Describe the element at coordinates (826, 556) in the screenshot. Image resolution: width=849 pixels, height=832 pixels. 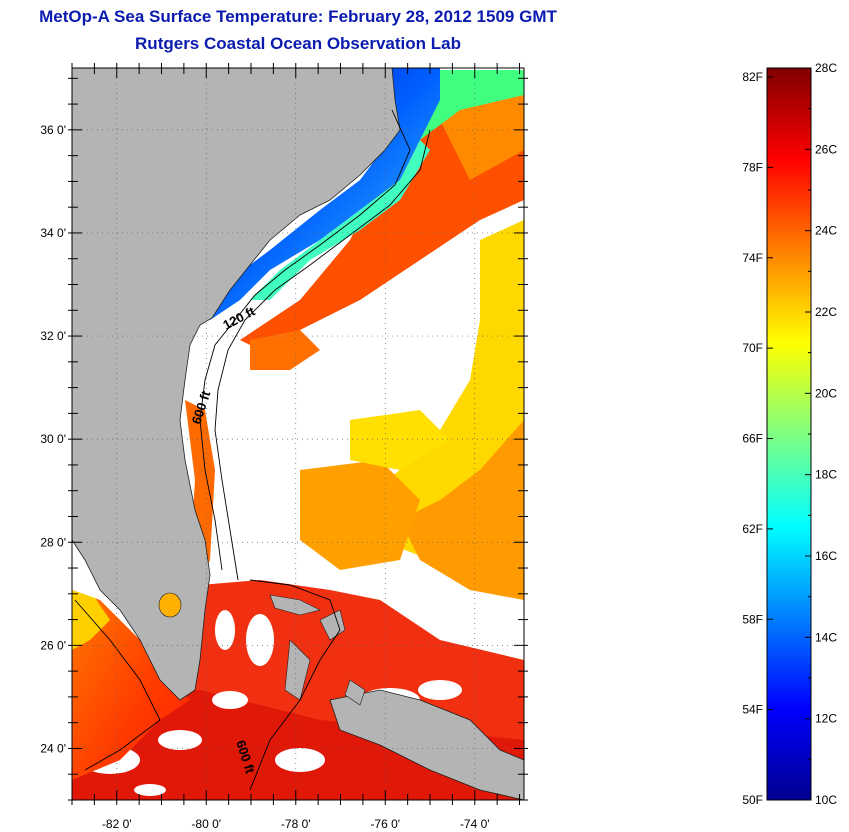
I see `colorbar-c-label: 16C` at that location.